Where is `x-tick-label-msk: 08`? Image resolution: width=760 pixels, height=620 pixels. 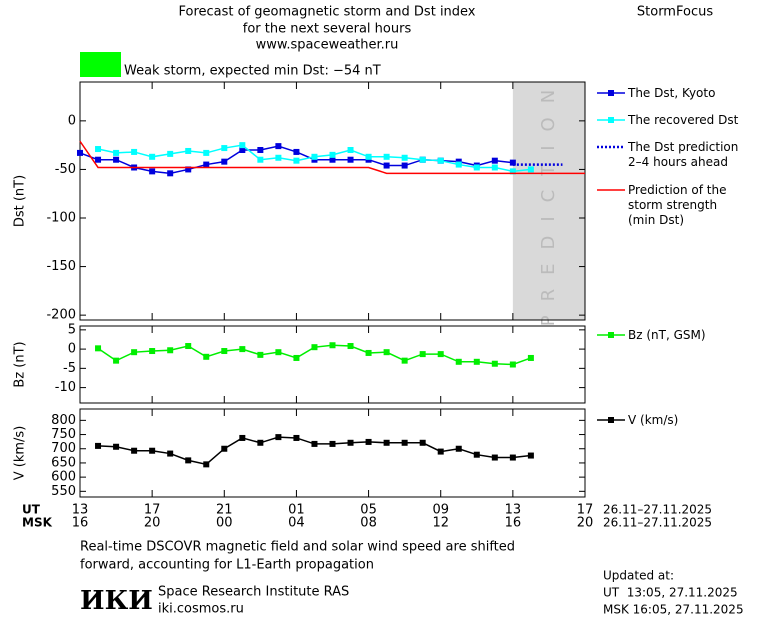 x-tick-label-msk: 08 is located at coordinates (368, 523).